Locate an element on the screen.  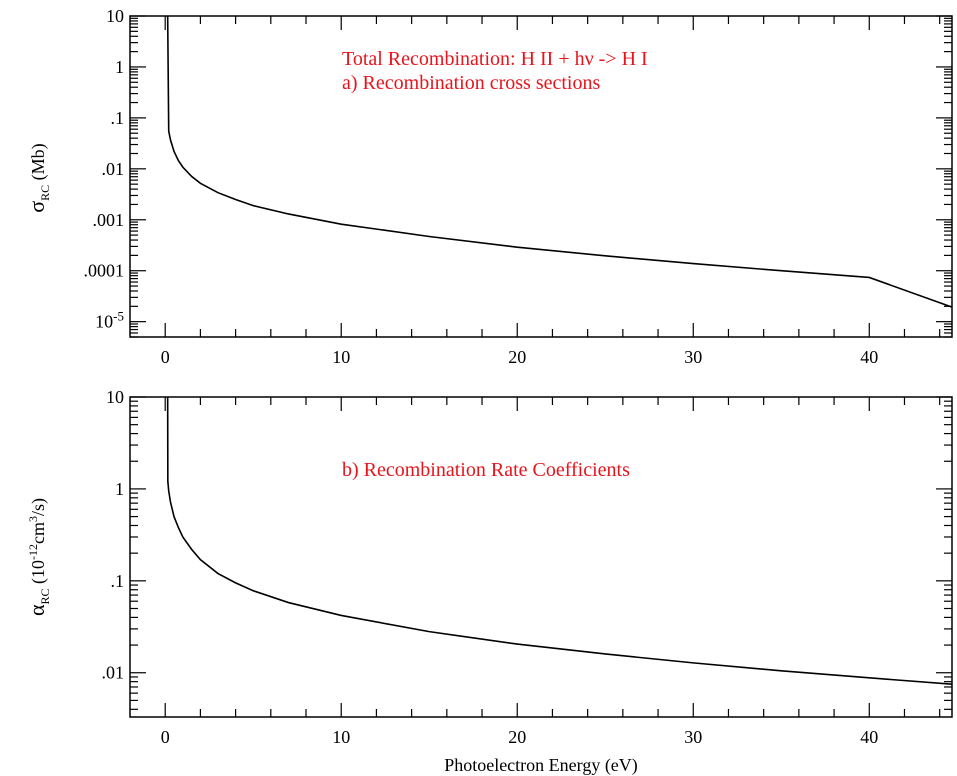
y-axis-unit: (Mb) is located at coordinates (38, 164).